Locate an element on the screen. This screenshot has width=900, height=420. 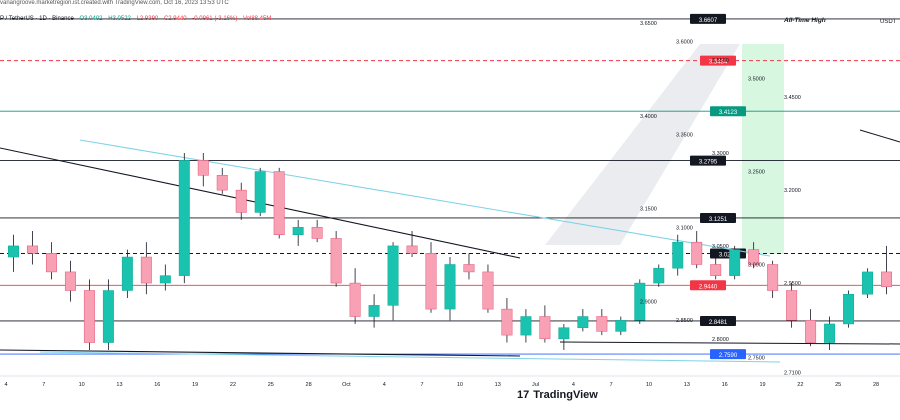
quote-currency-label: USDT is located at coordinates (888, 22).